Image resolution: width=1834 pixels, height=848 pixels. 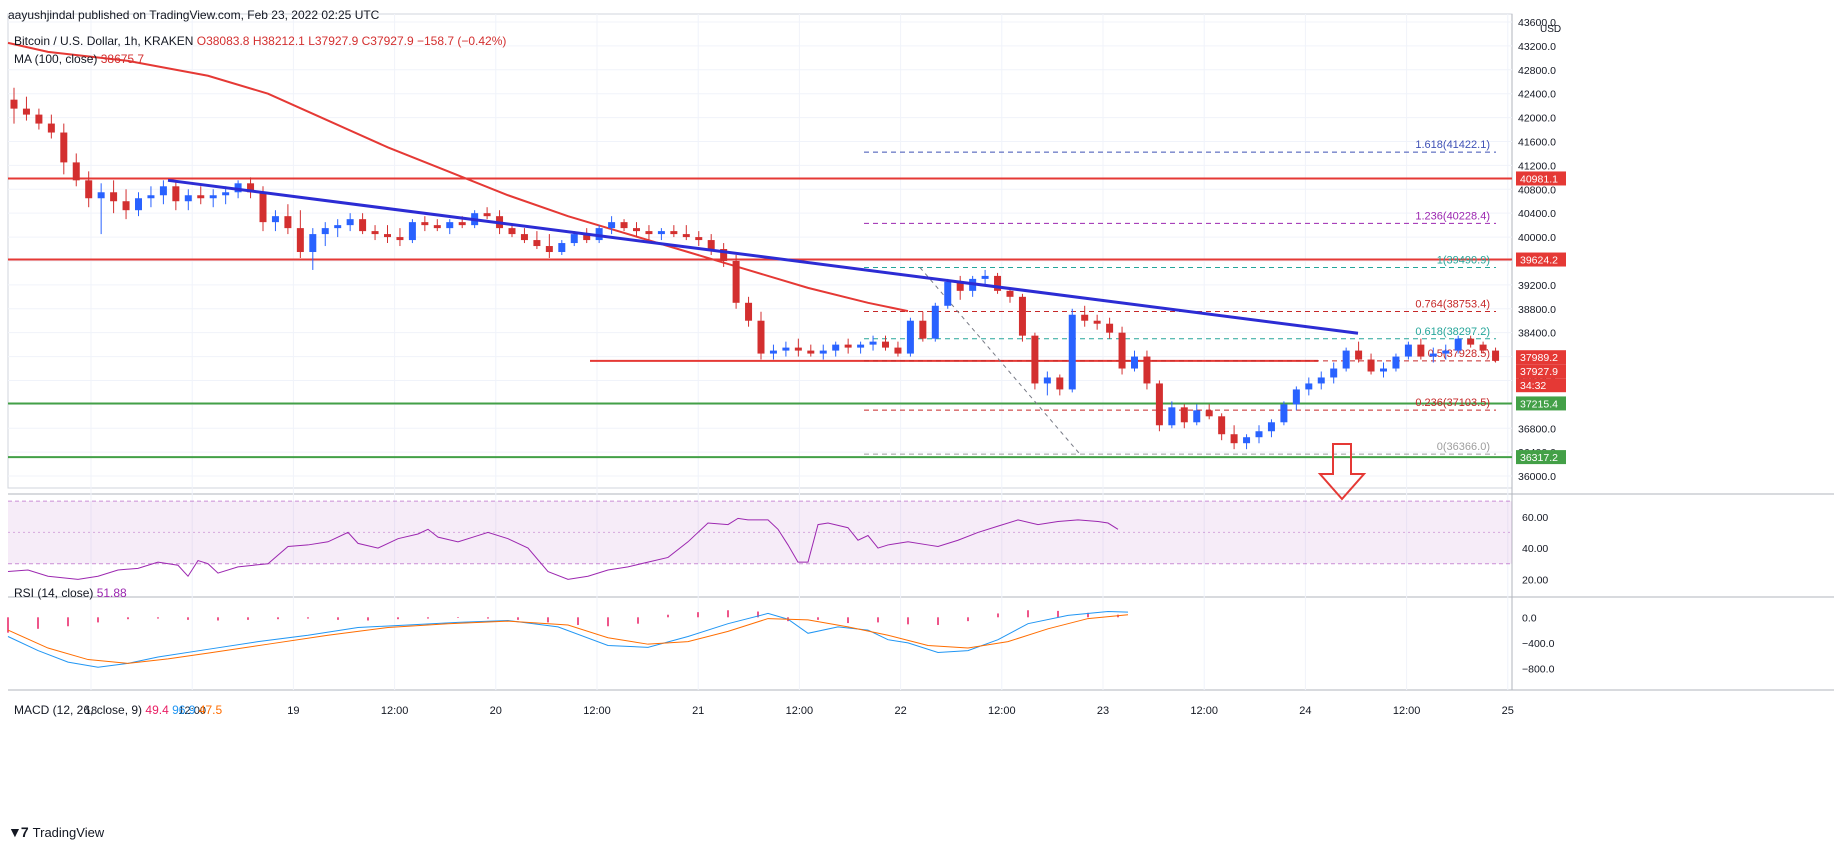 What do you see at coordinates (1537, 23) in the screenshot?
I see `y-tick-label: 43600.0` at bounding box center [1537, 23].